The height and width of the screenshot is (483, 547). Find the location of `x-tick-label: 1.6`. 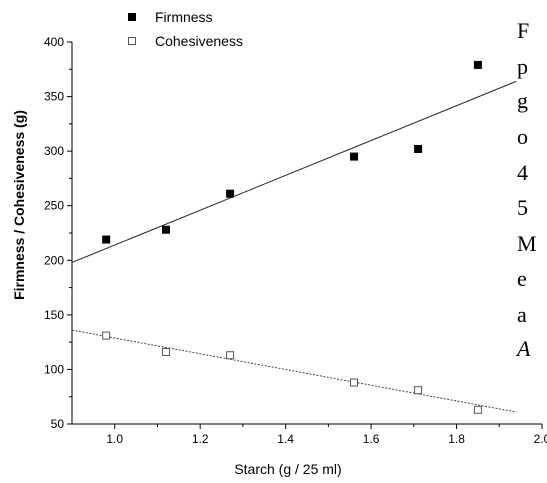

x-tick-label: 1.6 is located at coordinates (371, 439).